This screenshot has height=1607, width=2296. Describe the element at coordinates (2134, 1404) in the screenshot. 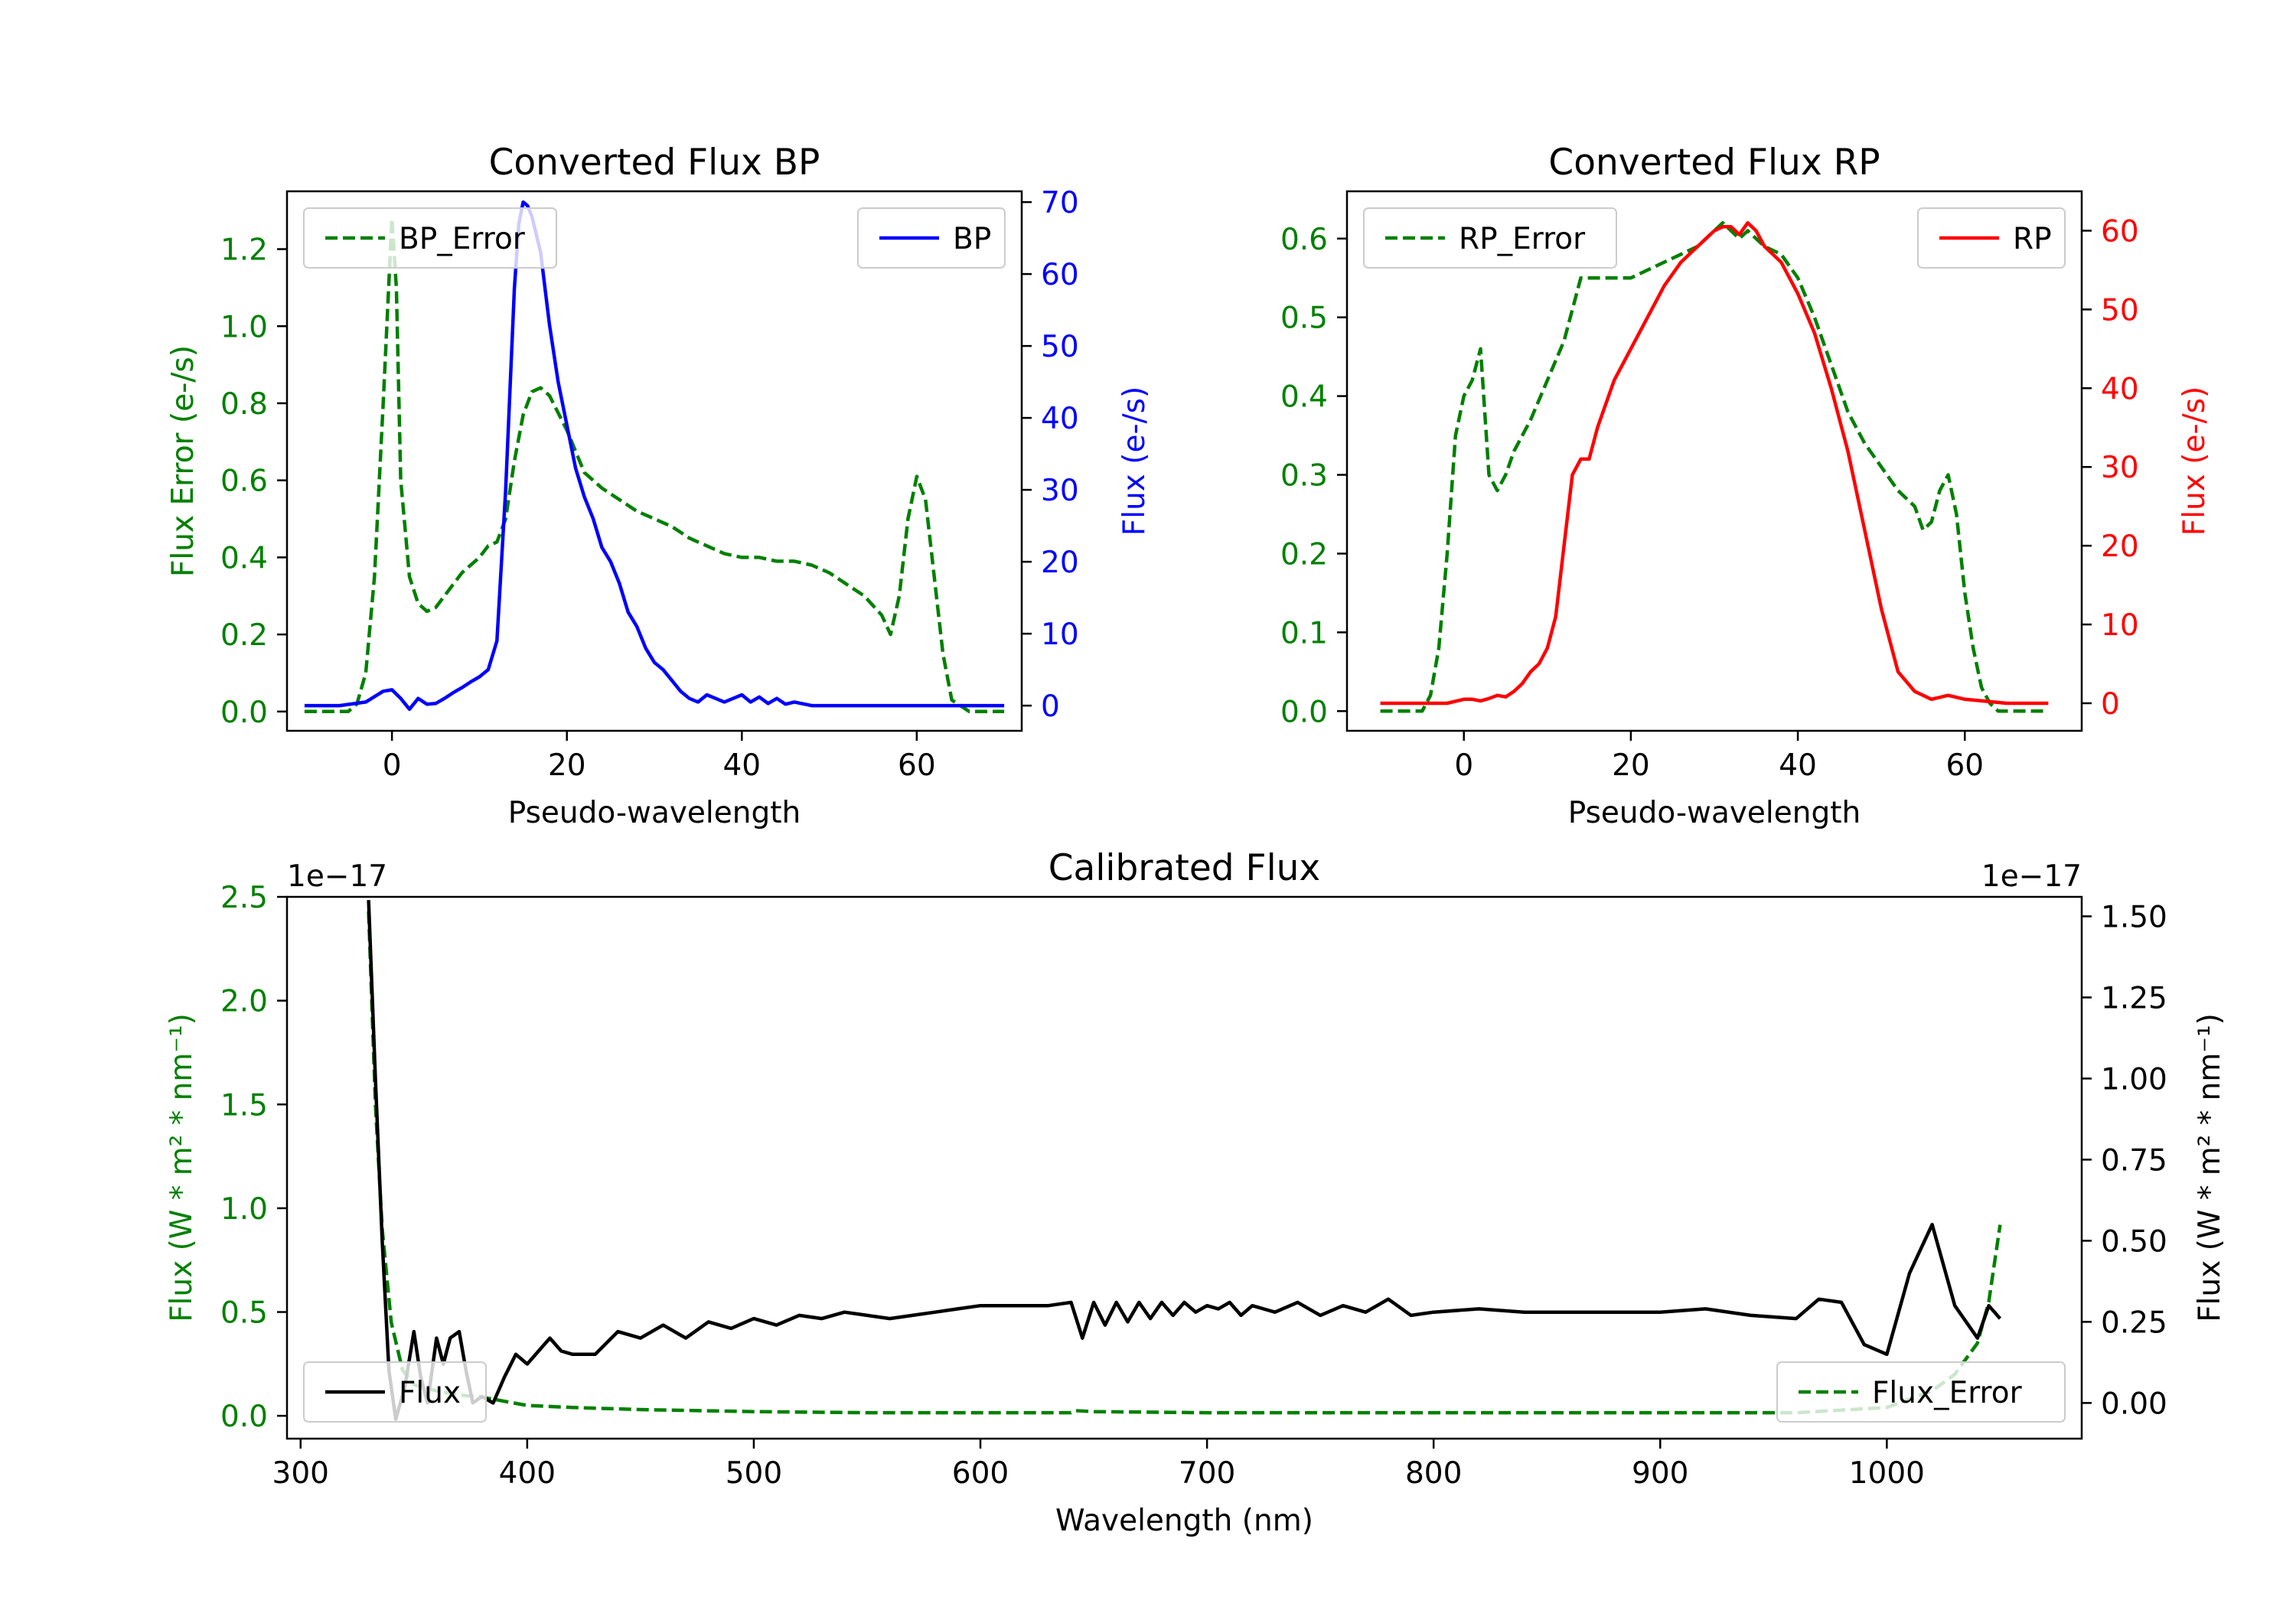

I see `right-tick-label: 0.00` at that location.